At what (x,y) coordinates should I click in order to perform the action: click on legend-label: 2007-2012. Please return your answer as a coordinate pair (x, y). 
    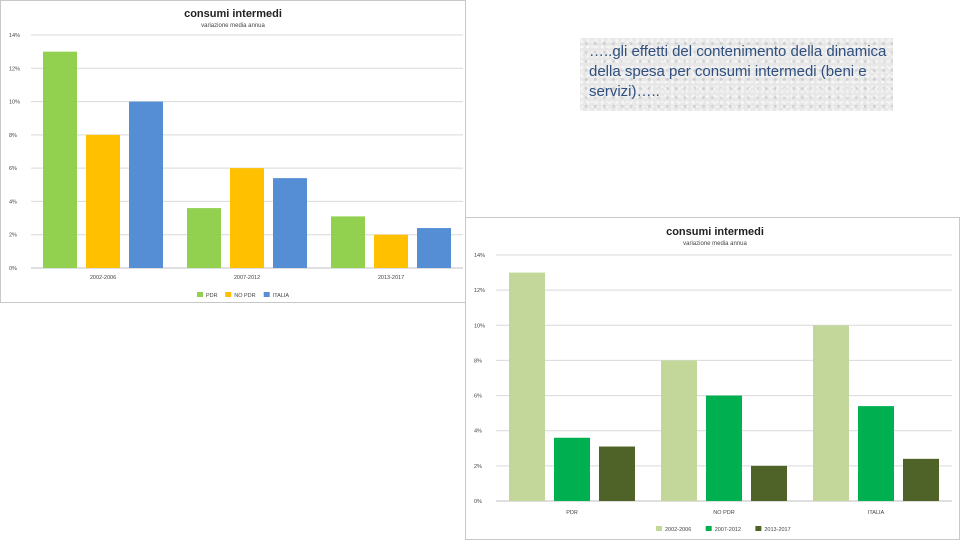
    Looking at the image, I should click on (728, 530).